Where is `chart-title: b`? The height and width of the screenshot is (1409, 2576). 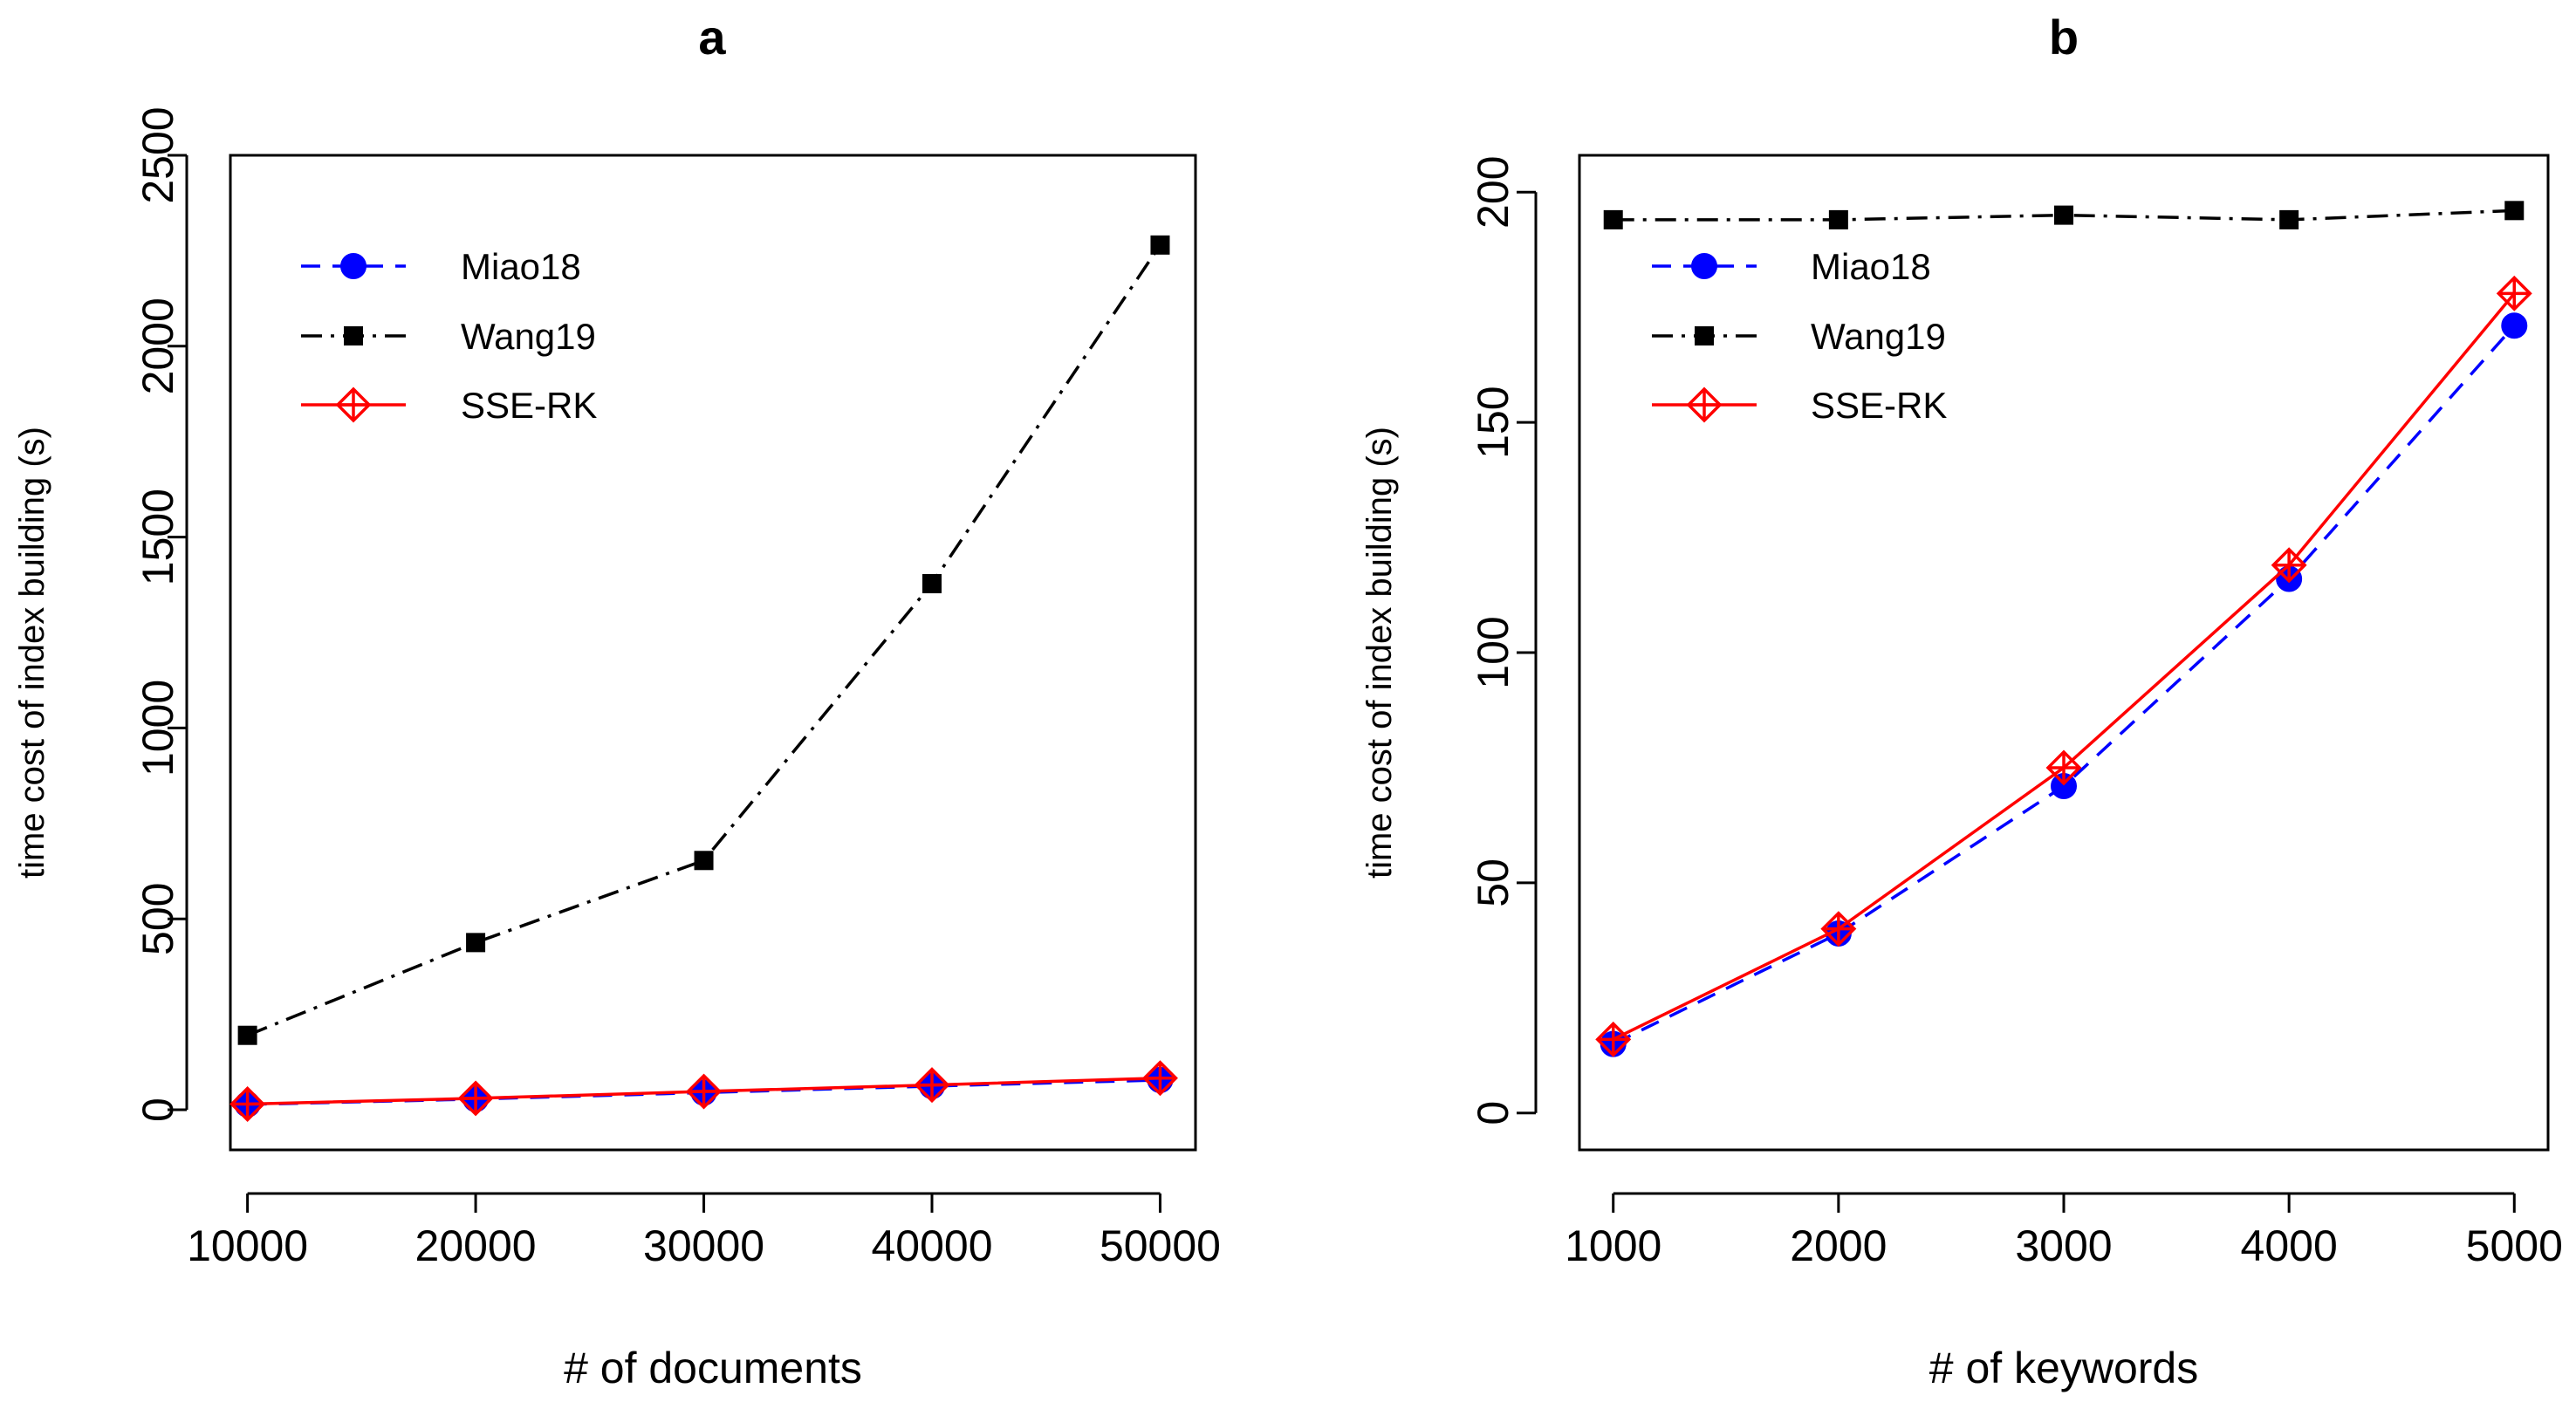
chart-title: b is located at coordinates (2064, 37).